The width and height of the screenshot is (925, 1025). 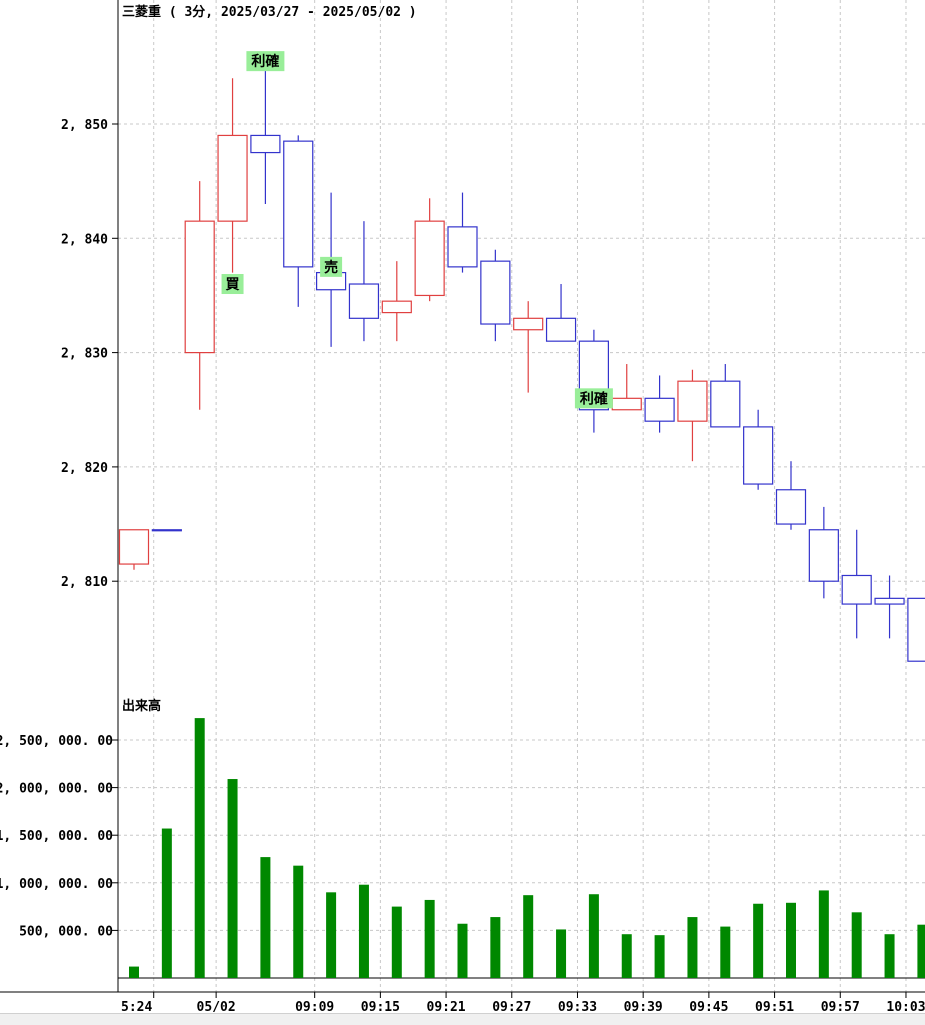 I want to click on price-axis: 2, 810 2, 820 2, 830 2, 840 2, 850, so click(x=89, y=354).